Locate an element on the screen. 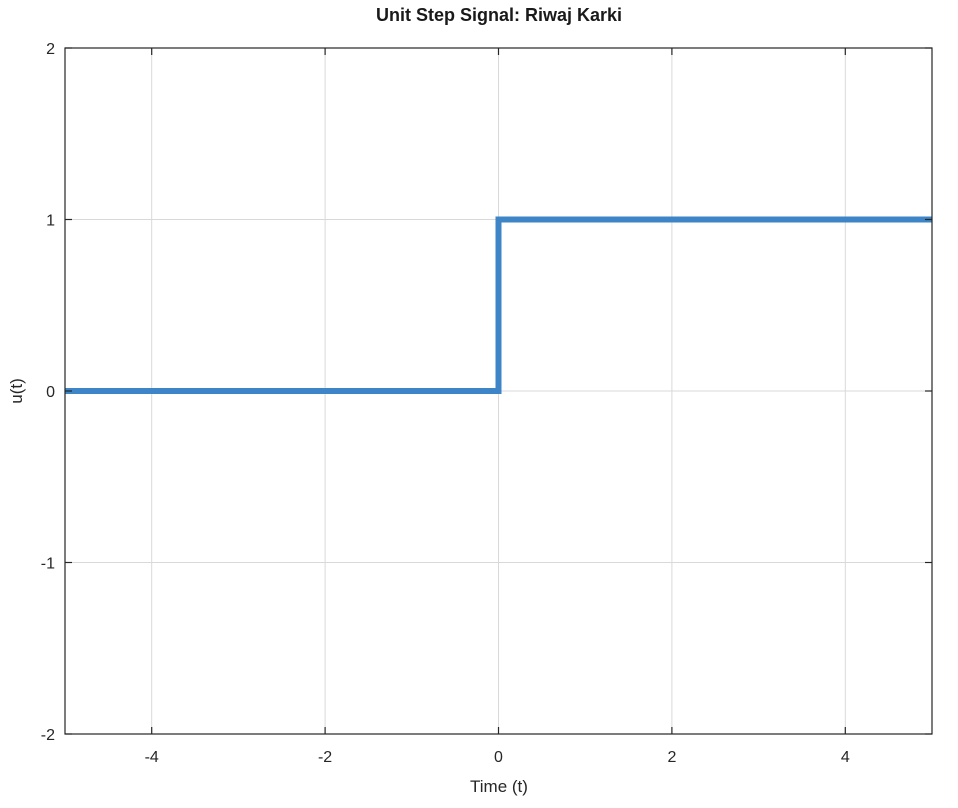 The width and height of the screenshot is (958, 808). y-tick-label: -2 is located at coordinates (48, 735).